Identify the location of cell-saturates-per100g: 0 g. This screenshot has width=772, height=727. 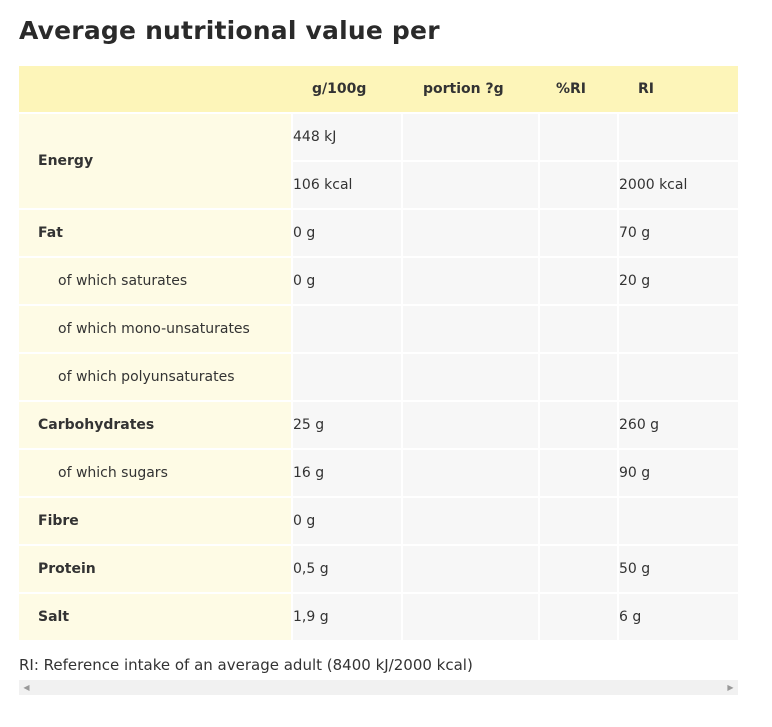
(346, 280).